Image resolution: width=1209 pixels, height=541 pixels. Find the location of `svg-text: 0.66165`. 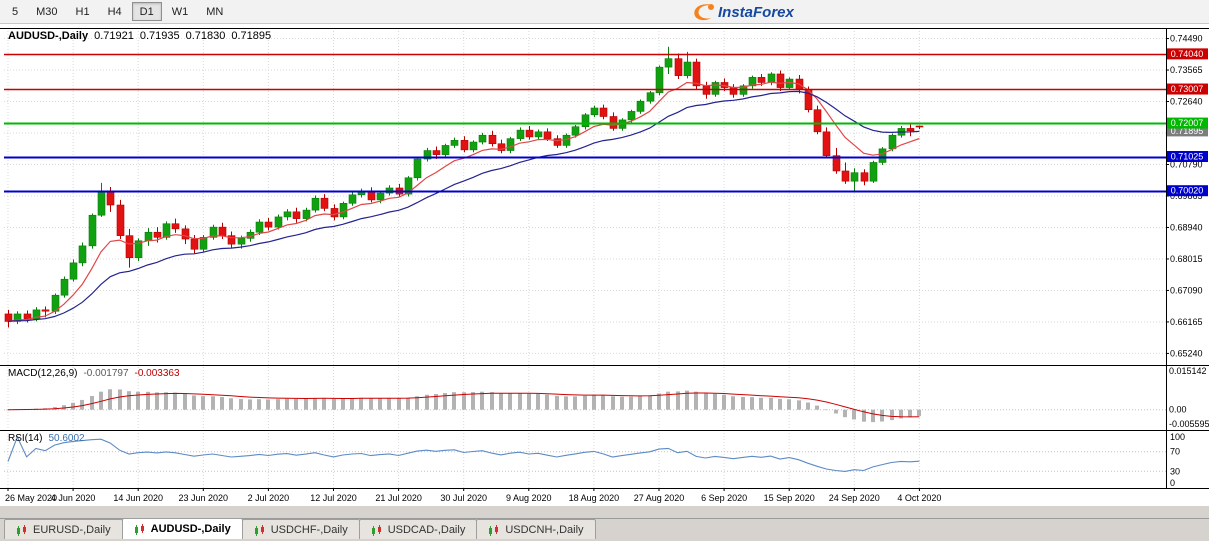

svg-text: 0.66165 is located at coordinates (1186, 322).